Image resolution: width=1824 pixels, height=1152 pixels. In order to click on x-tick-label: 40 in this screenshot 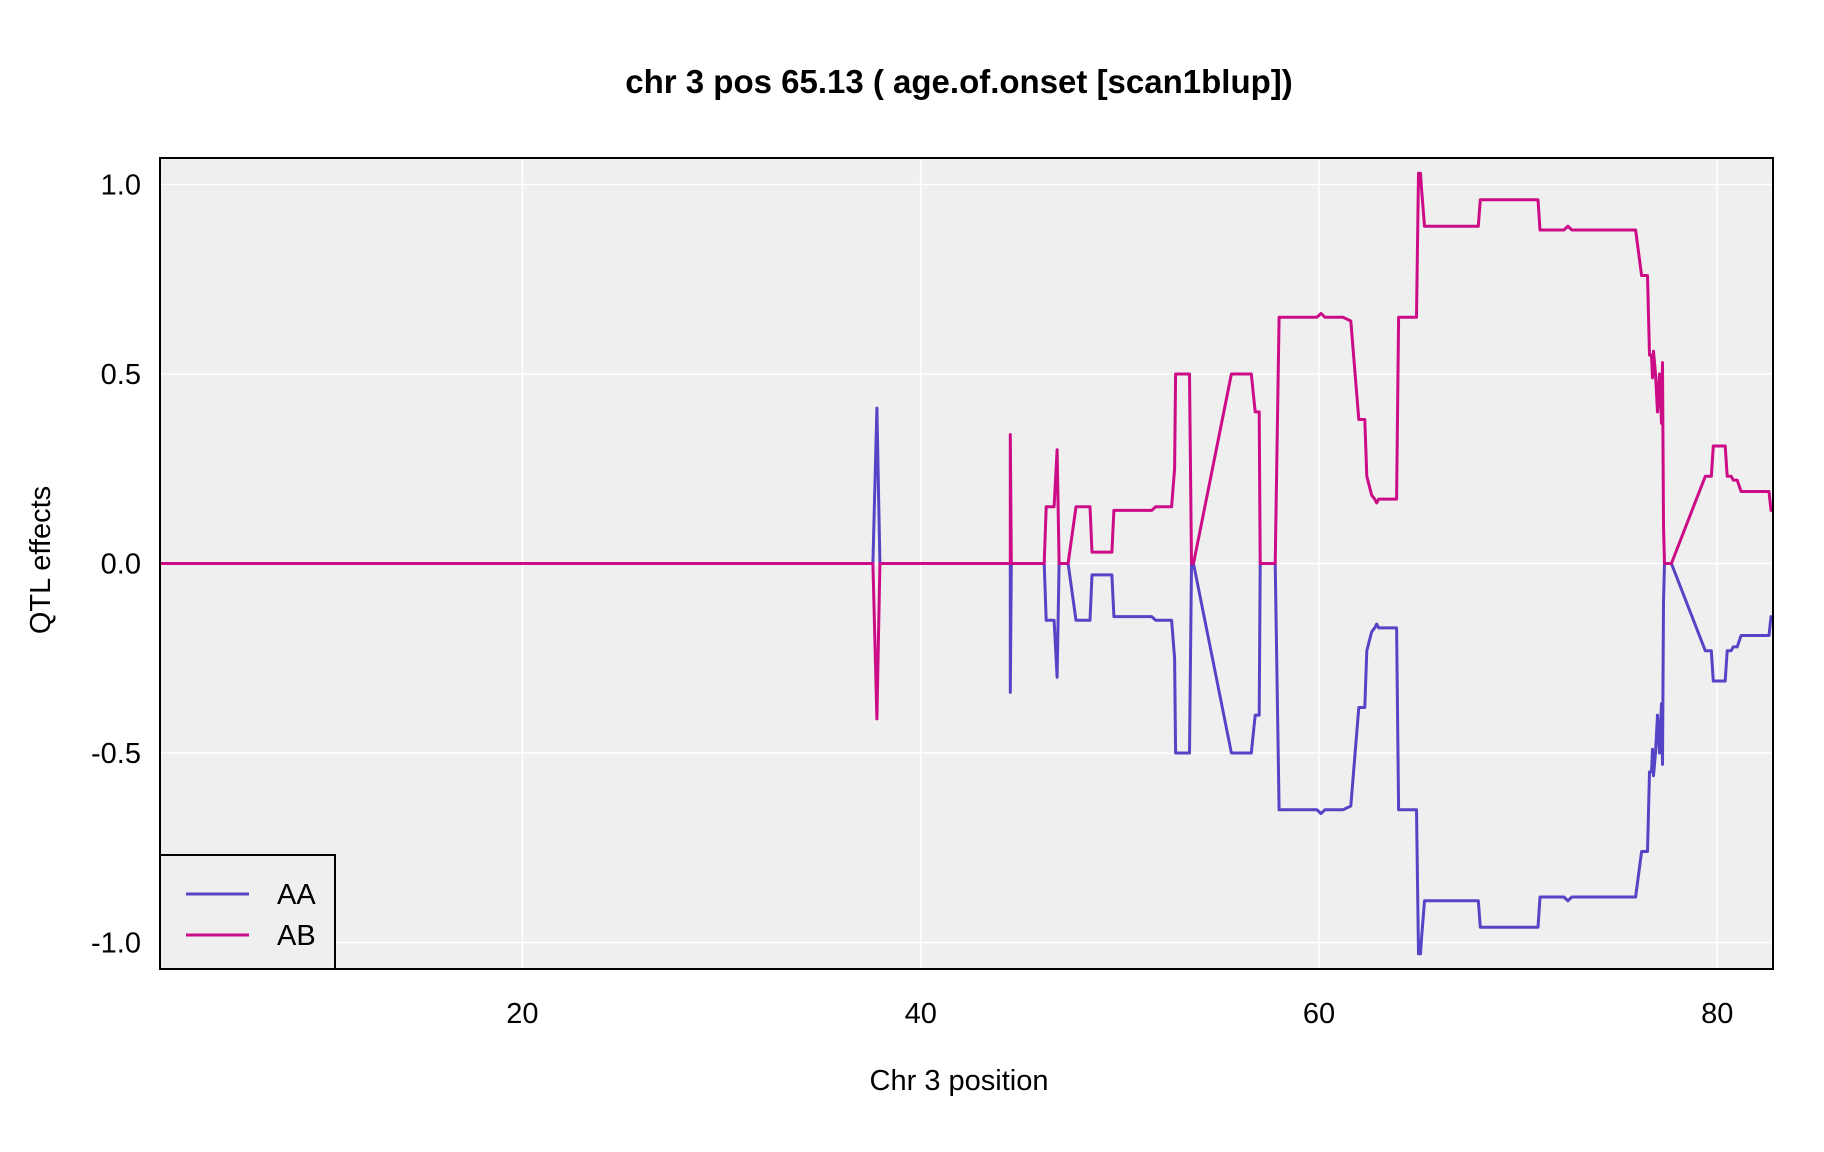, I will do `click(921, 1014)`.